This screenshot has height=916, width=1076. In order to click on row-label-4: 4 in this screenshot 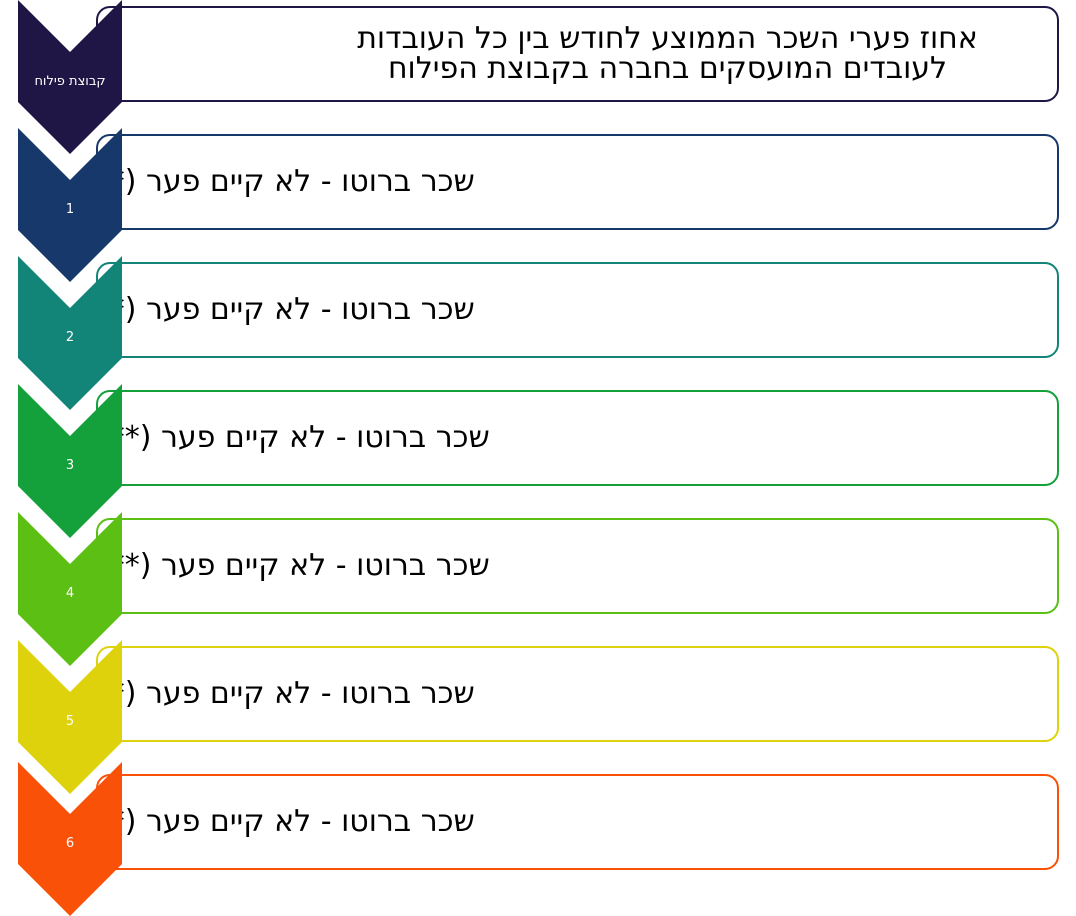, I will do `click(70, 593)`.